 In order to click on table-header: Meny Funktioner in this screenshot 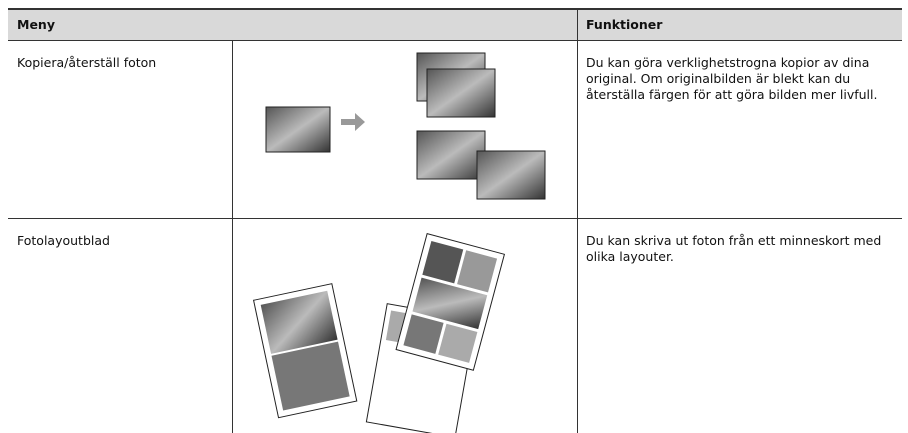, I will do `click(455, 24)`.